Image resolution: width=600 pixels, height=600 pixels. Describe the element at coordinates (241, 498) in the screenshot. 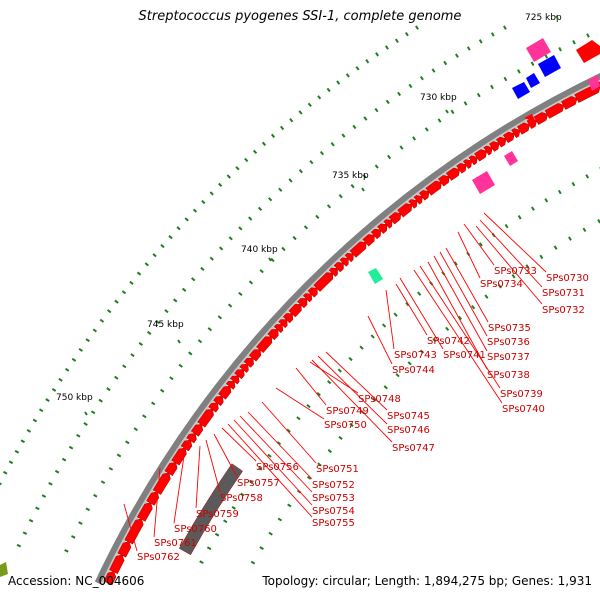

I see `gene-label: SPs0758` at that location.